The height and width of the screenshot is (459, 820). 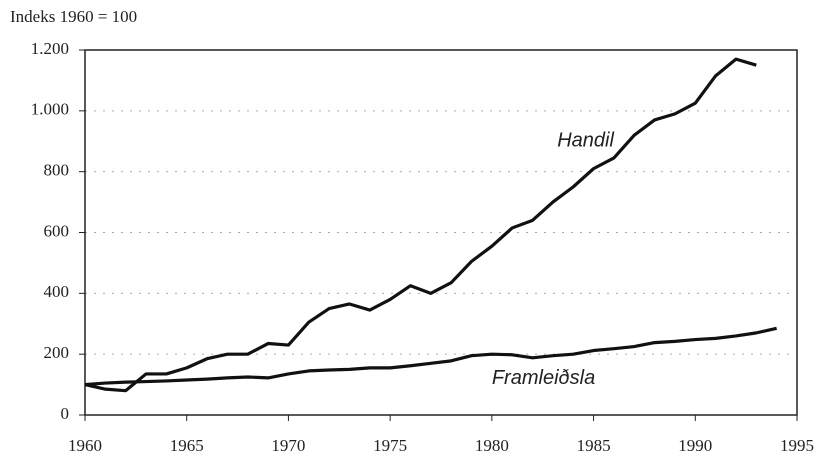 What do you see at coordinates (50, 48) in the screenshot?
I see `y-tick-label: 1.200` at bounding box center [50, 48].